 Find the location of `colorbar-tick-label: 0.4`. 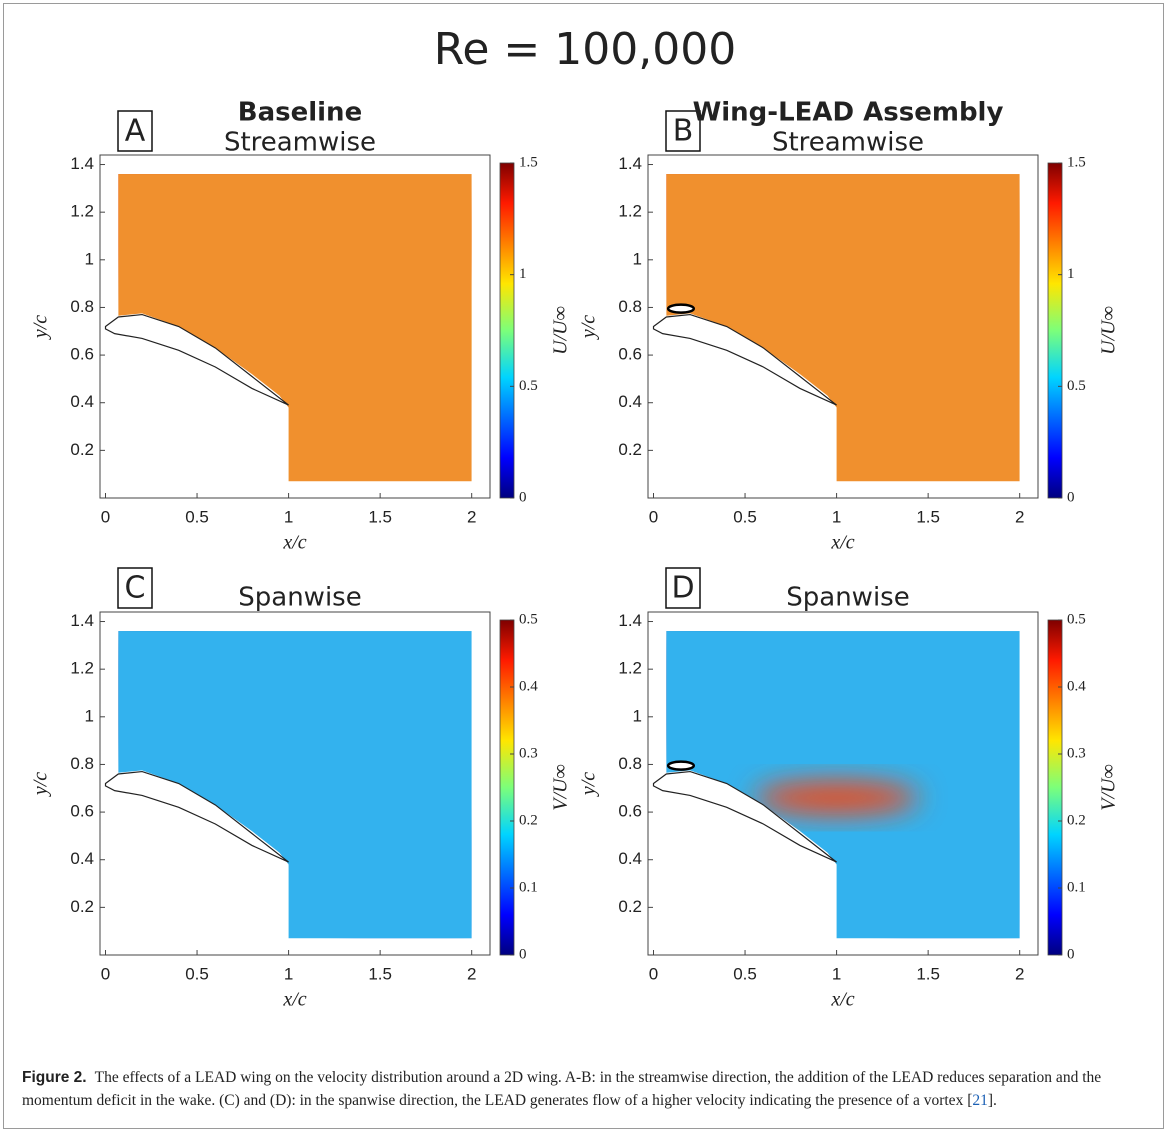

colorbar-tick-label: 0.4 is located at coordinates (528, 686).